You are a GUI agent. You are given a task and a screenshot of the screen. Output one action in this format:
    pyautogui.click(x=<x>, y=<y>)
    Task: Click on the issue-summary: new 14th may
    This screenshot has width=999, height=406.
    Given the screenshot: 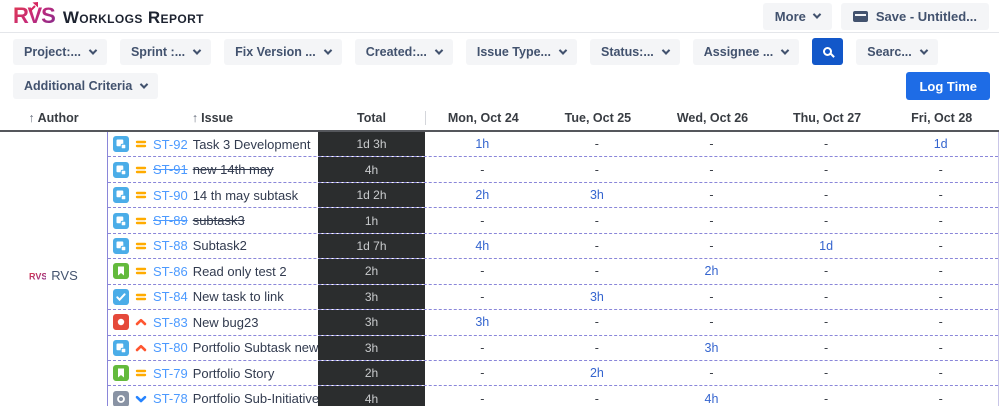 What is the action you would take?
    pyautogui.click(x=233, y=170)
    